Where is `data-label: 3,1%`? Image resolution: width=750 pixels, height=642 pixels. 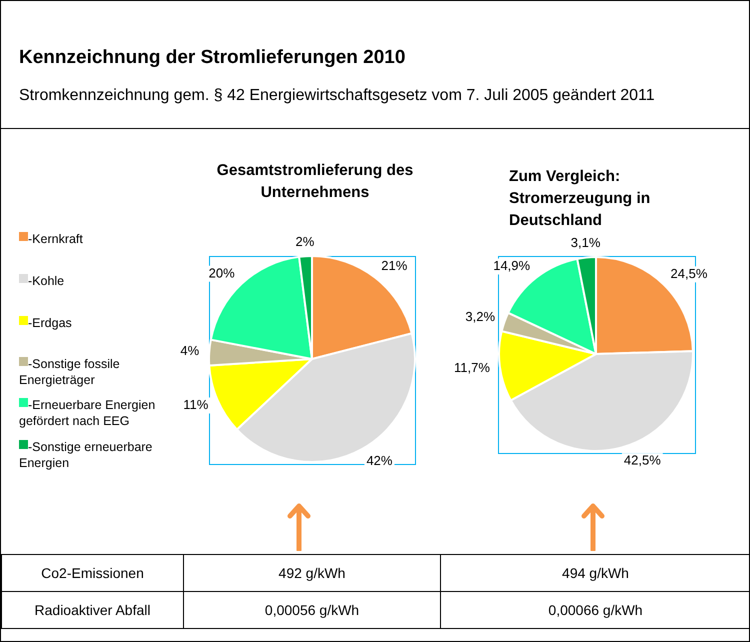
data-label: 3,1% is located at coordinates (585, 242).